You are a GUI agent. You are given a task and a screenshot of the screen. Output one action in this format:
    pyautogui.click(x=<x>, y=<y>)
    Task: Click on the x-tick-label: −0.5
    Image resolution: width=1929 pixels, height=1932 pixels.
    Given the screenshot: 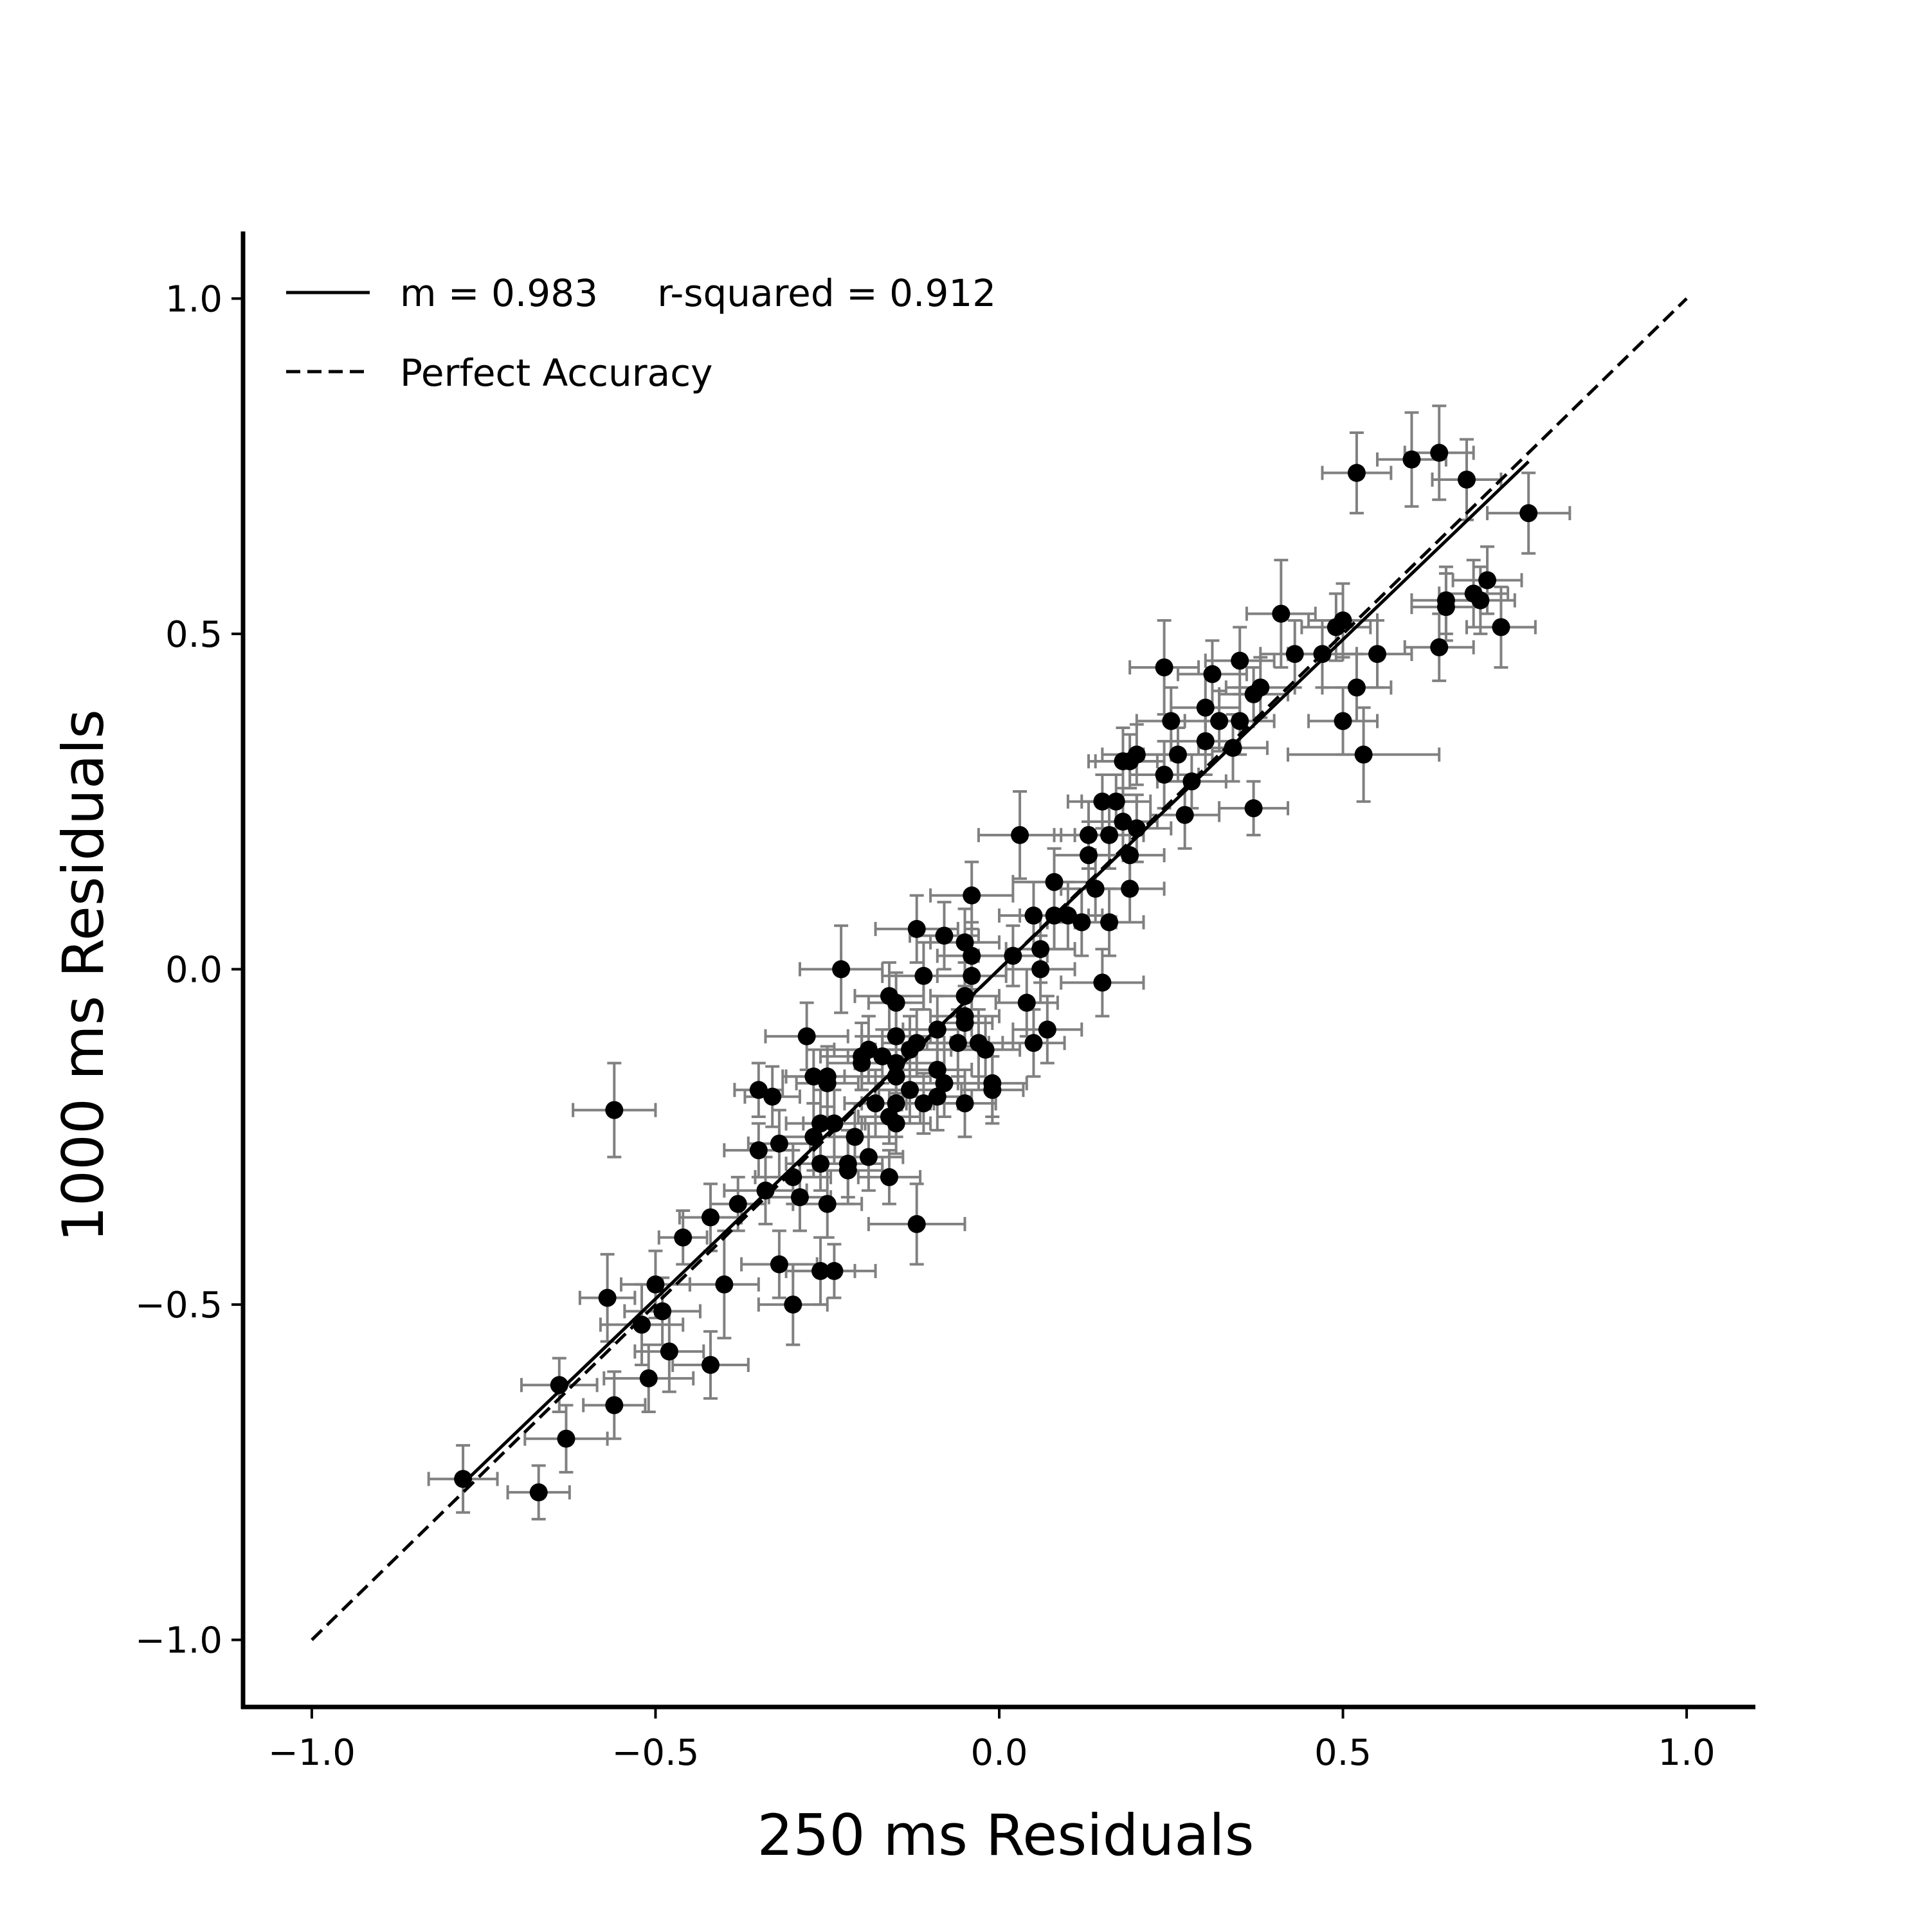 What is the action you would take?
    pyautogui.click(x=655, y=1753)
    